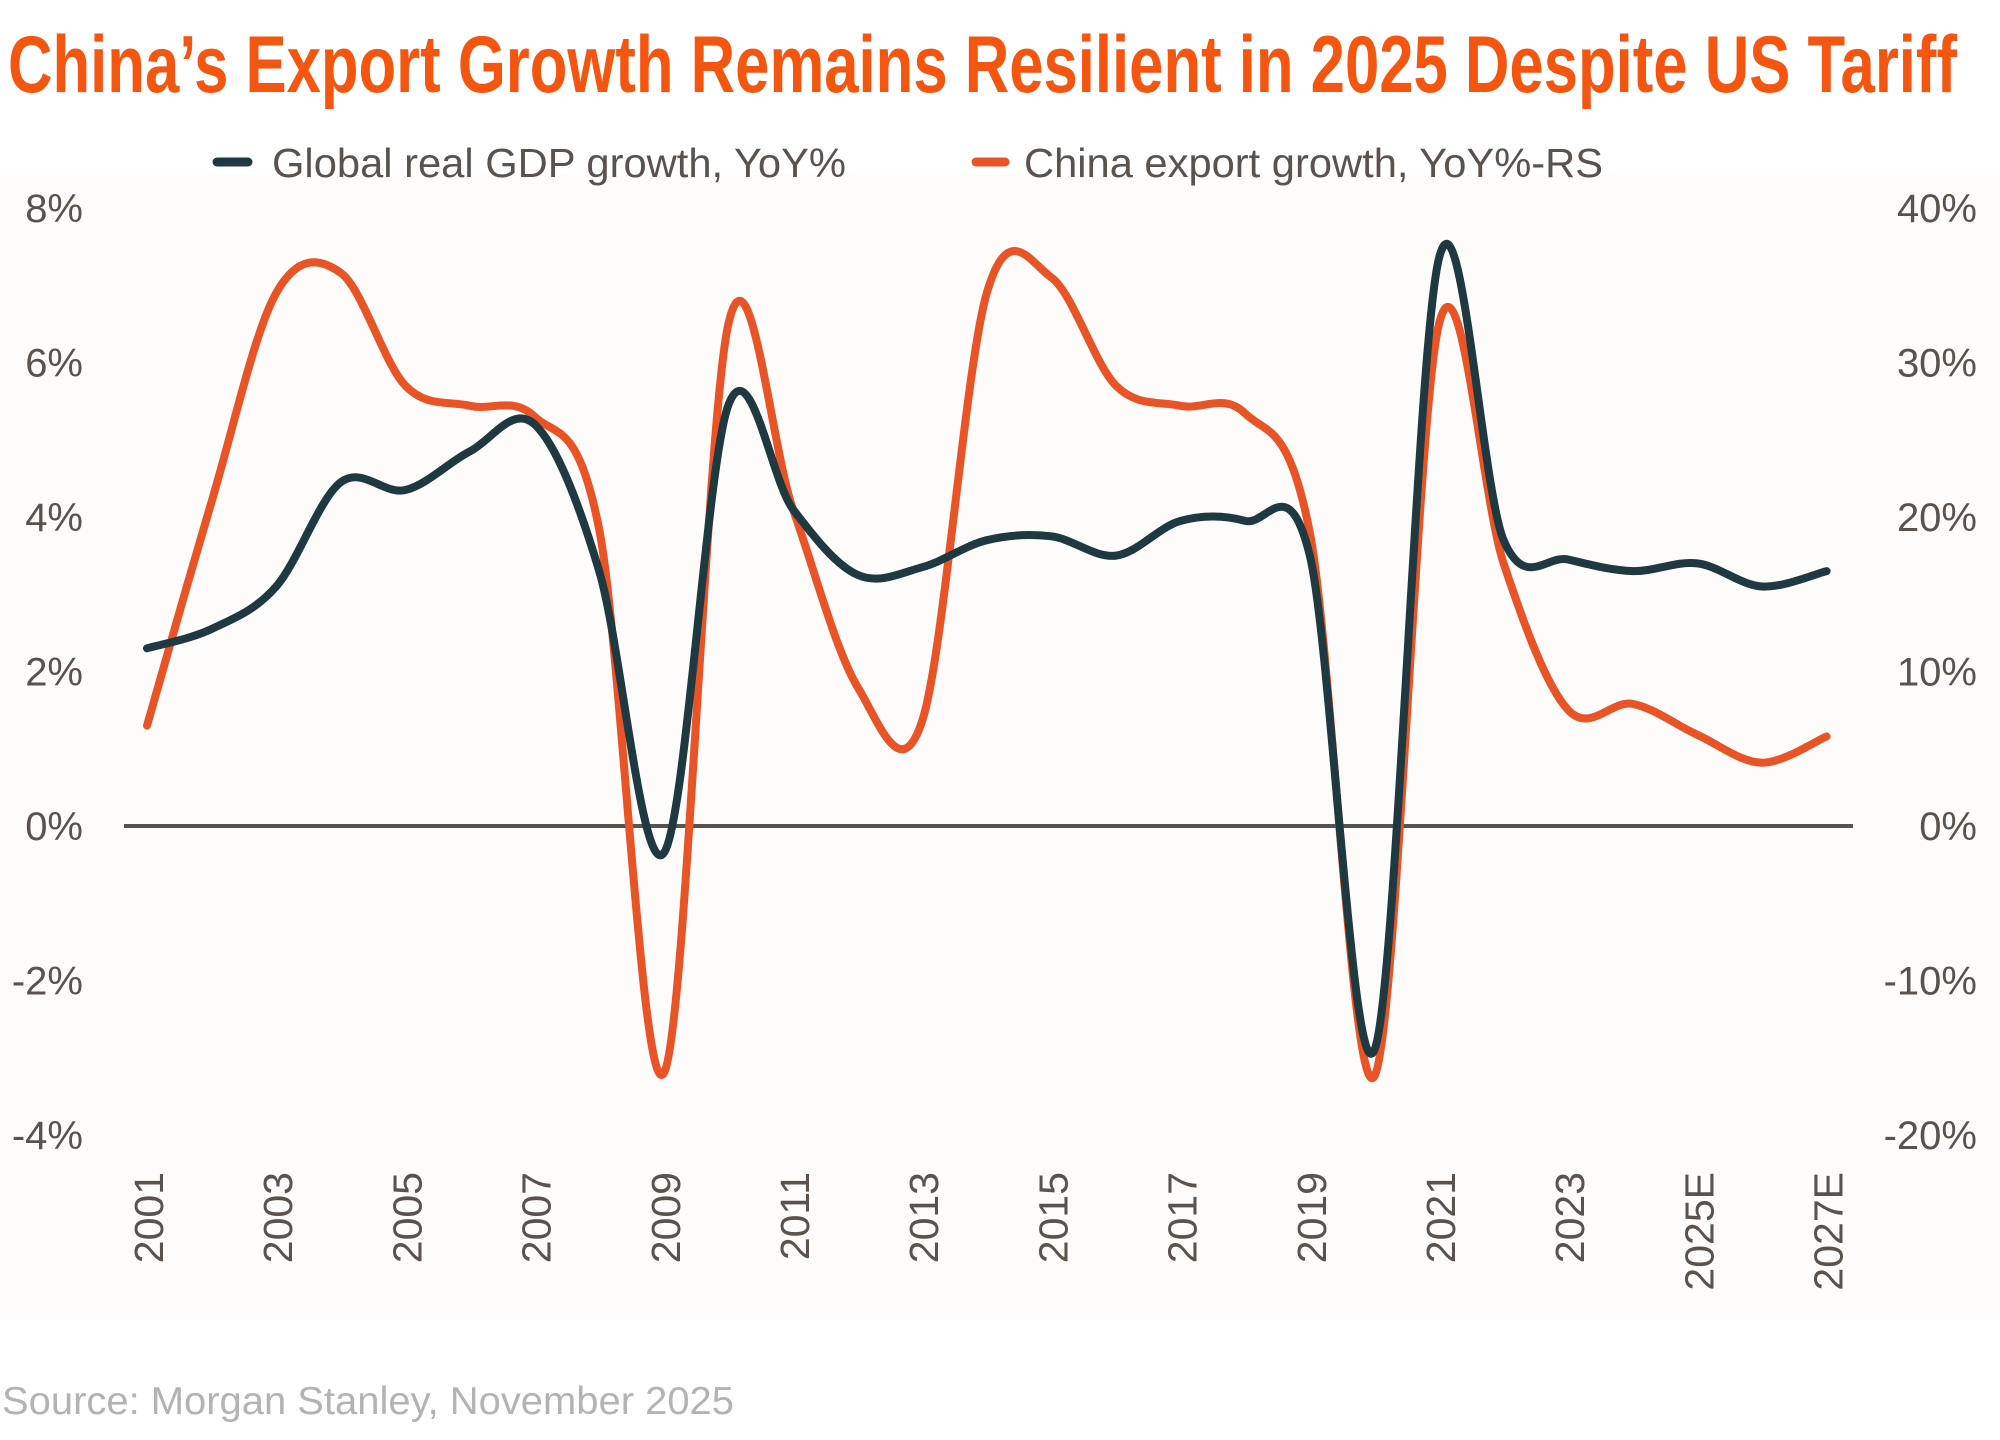  I want to click on left-axis-tick-label: 2%, so click(54, 673).